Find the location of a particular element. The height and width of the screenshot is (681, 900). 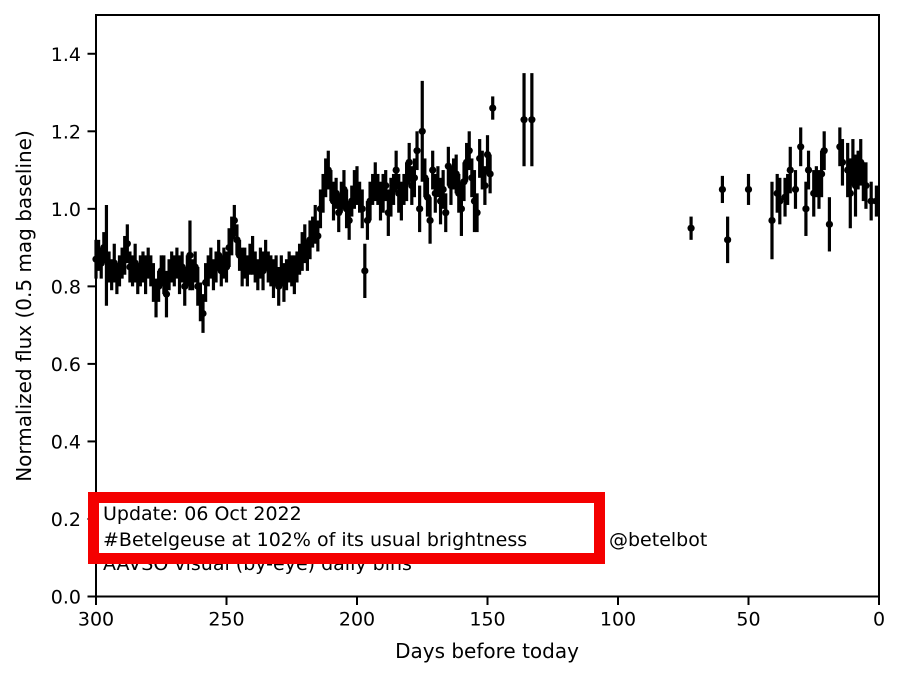

x-tick-label: 200 is located at coordinates (357, 620).